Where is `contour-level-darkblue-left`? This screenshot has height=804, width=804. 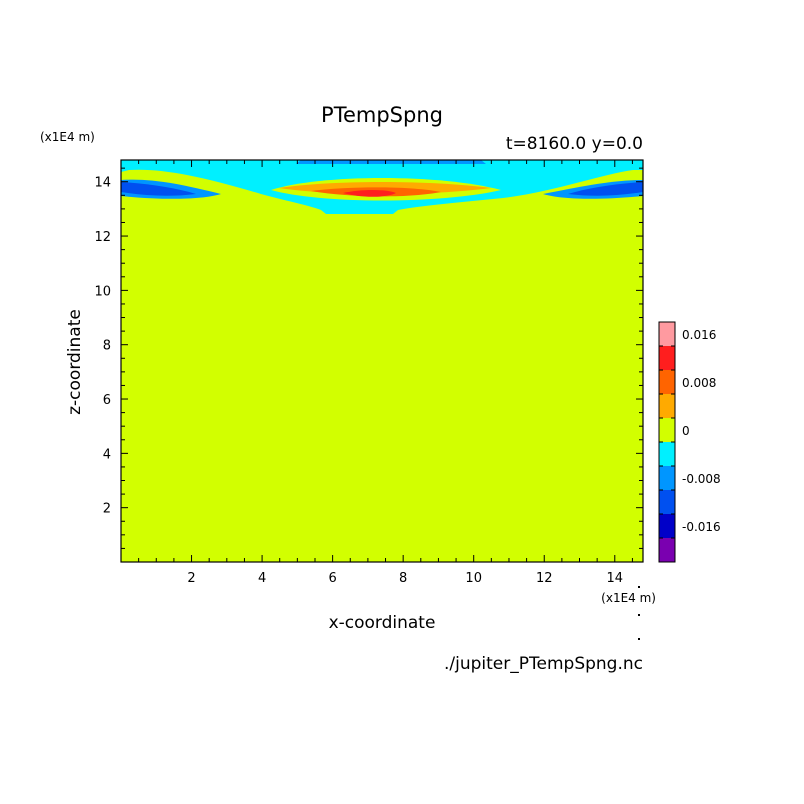
contour-level-darkblue-left is located at coordinates (158, 189).